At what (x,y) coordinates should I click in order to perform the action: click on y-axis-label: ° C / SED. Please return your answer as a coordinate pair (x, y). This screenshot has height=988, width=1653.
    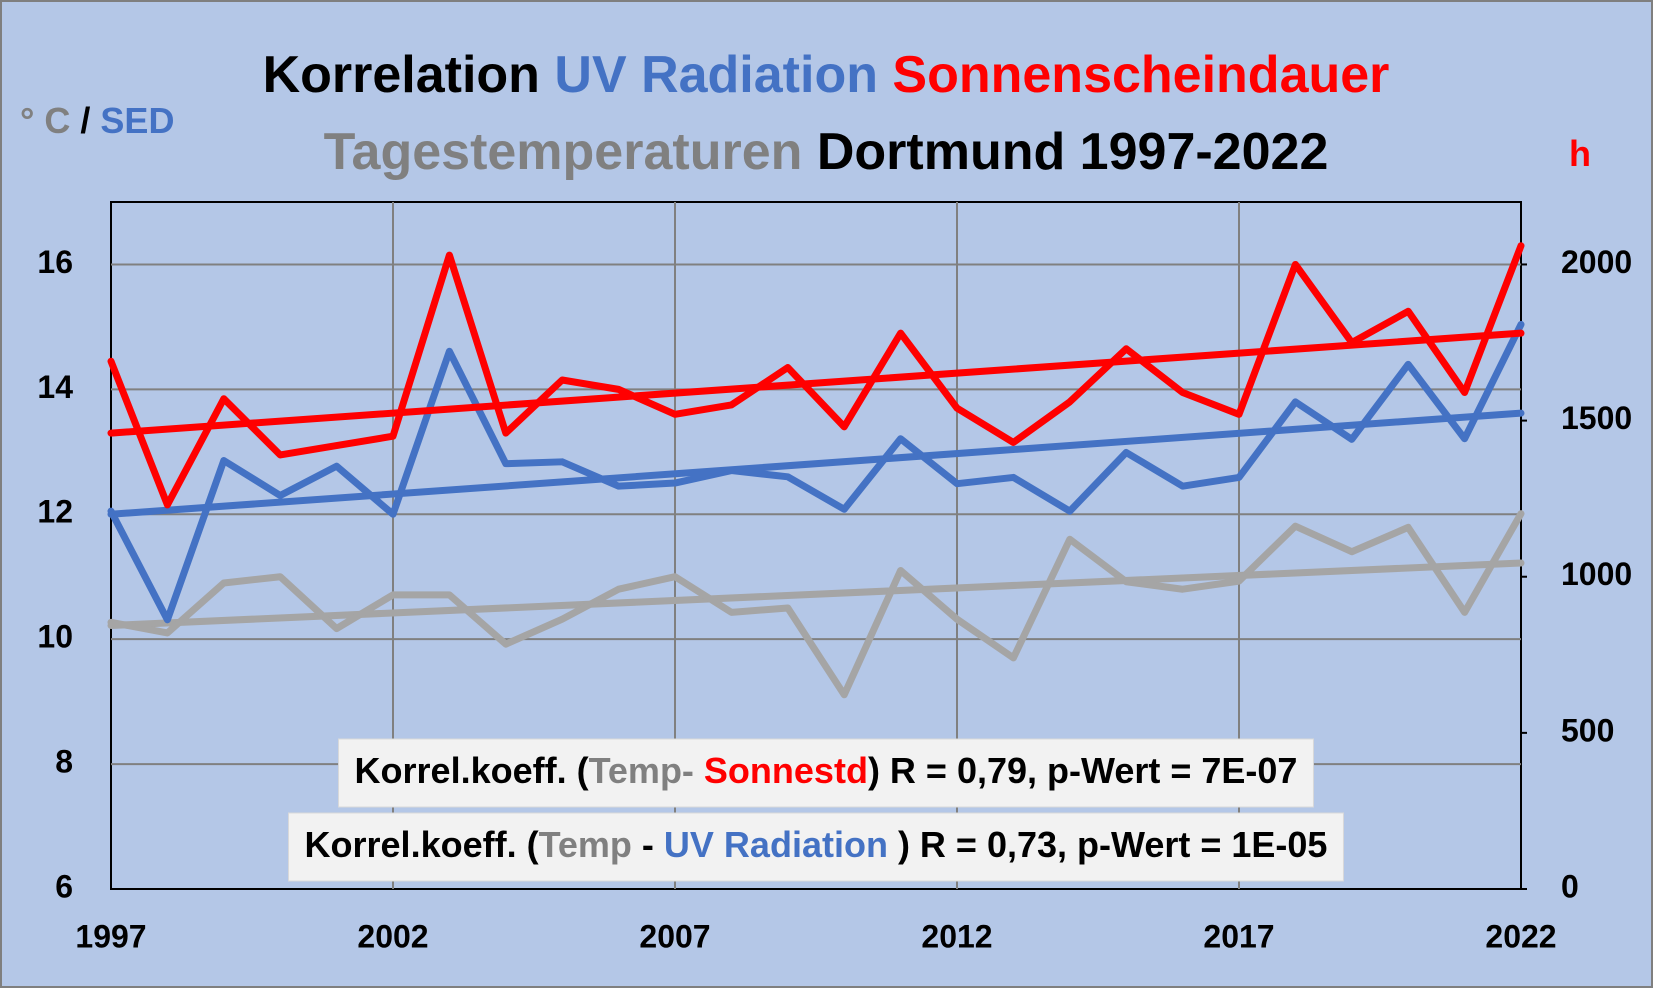
    Looking at the image, I should click on (97, 120).